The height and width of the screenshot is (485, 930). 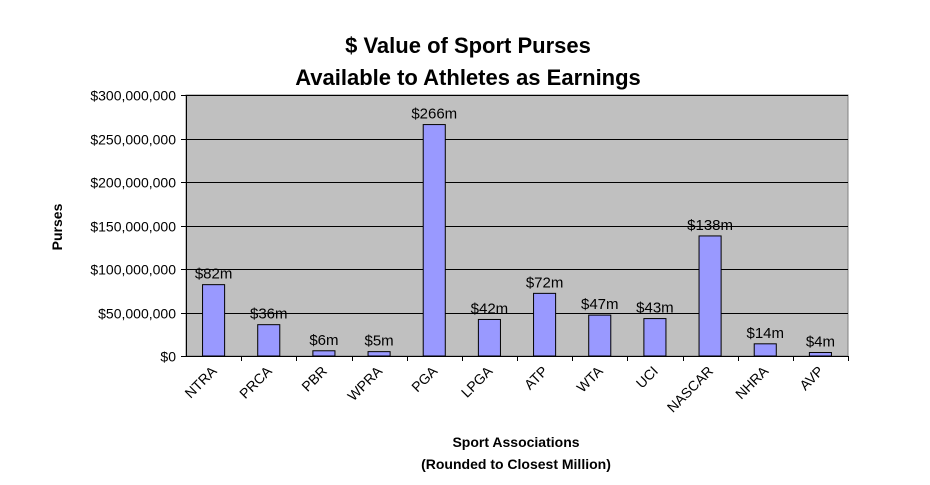 I want to click on y-tick-label: $0, so click(x=168, y=357).